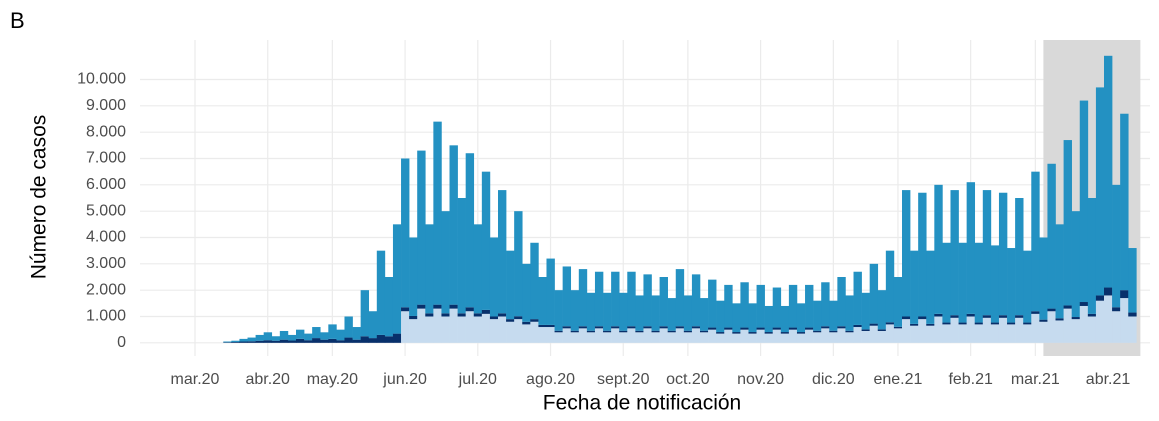 This screenshot has width=1159, height=421. Describe the element at coordinates (623, 379) in the screenshot. I see `x-tick-label: sept.20` at that location.